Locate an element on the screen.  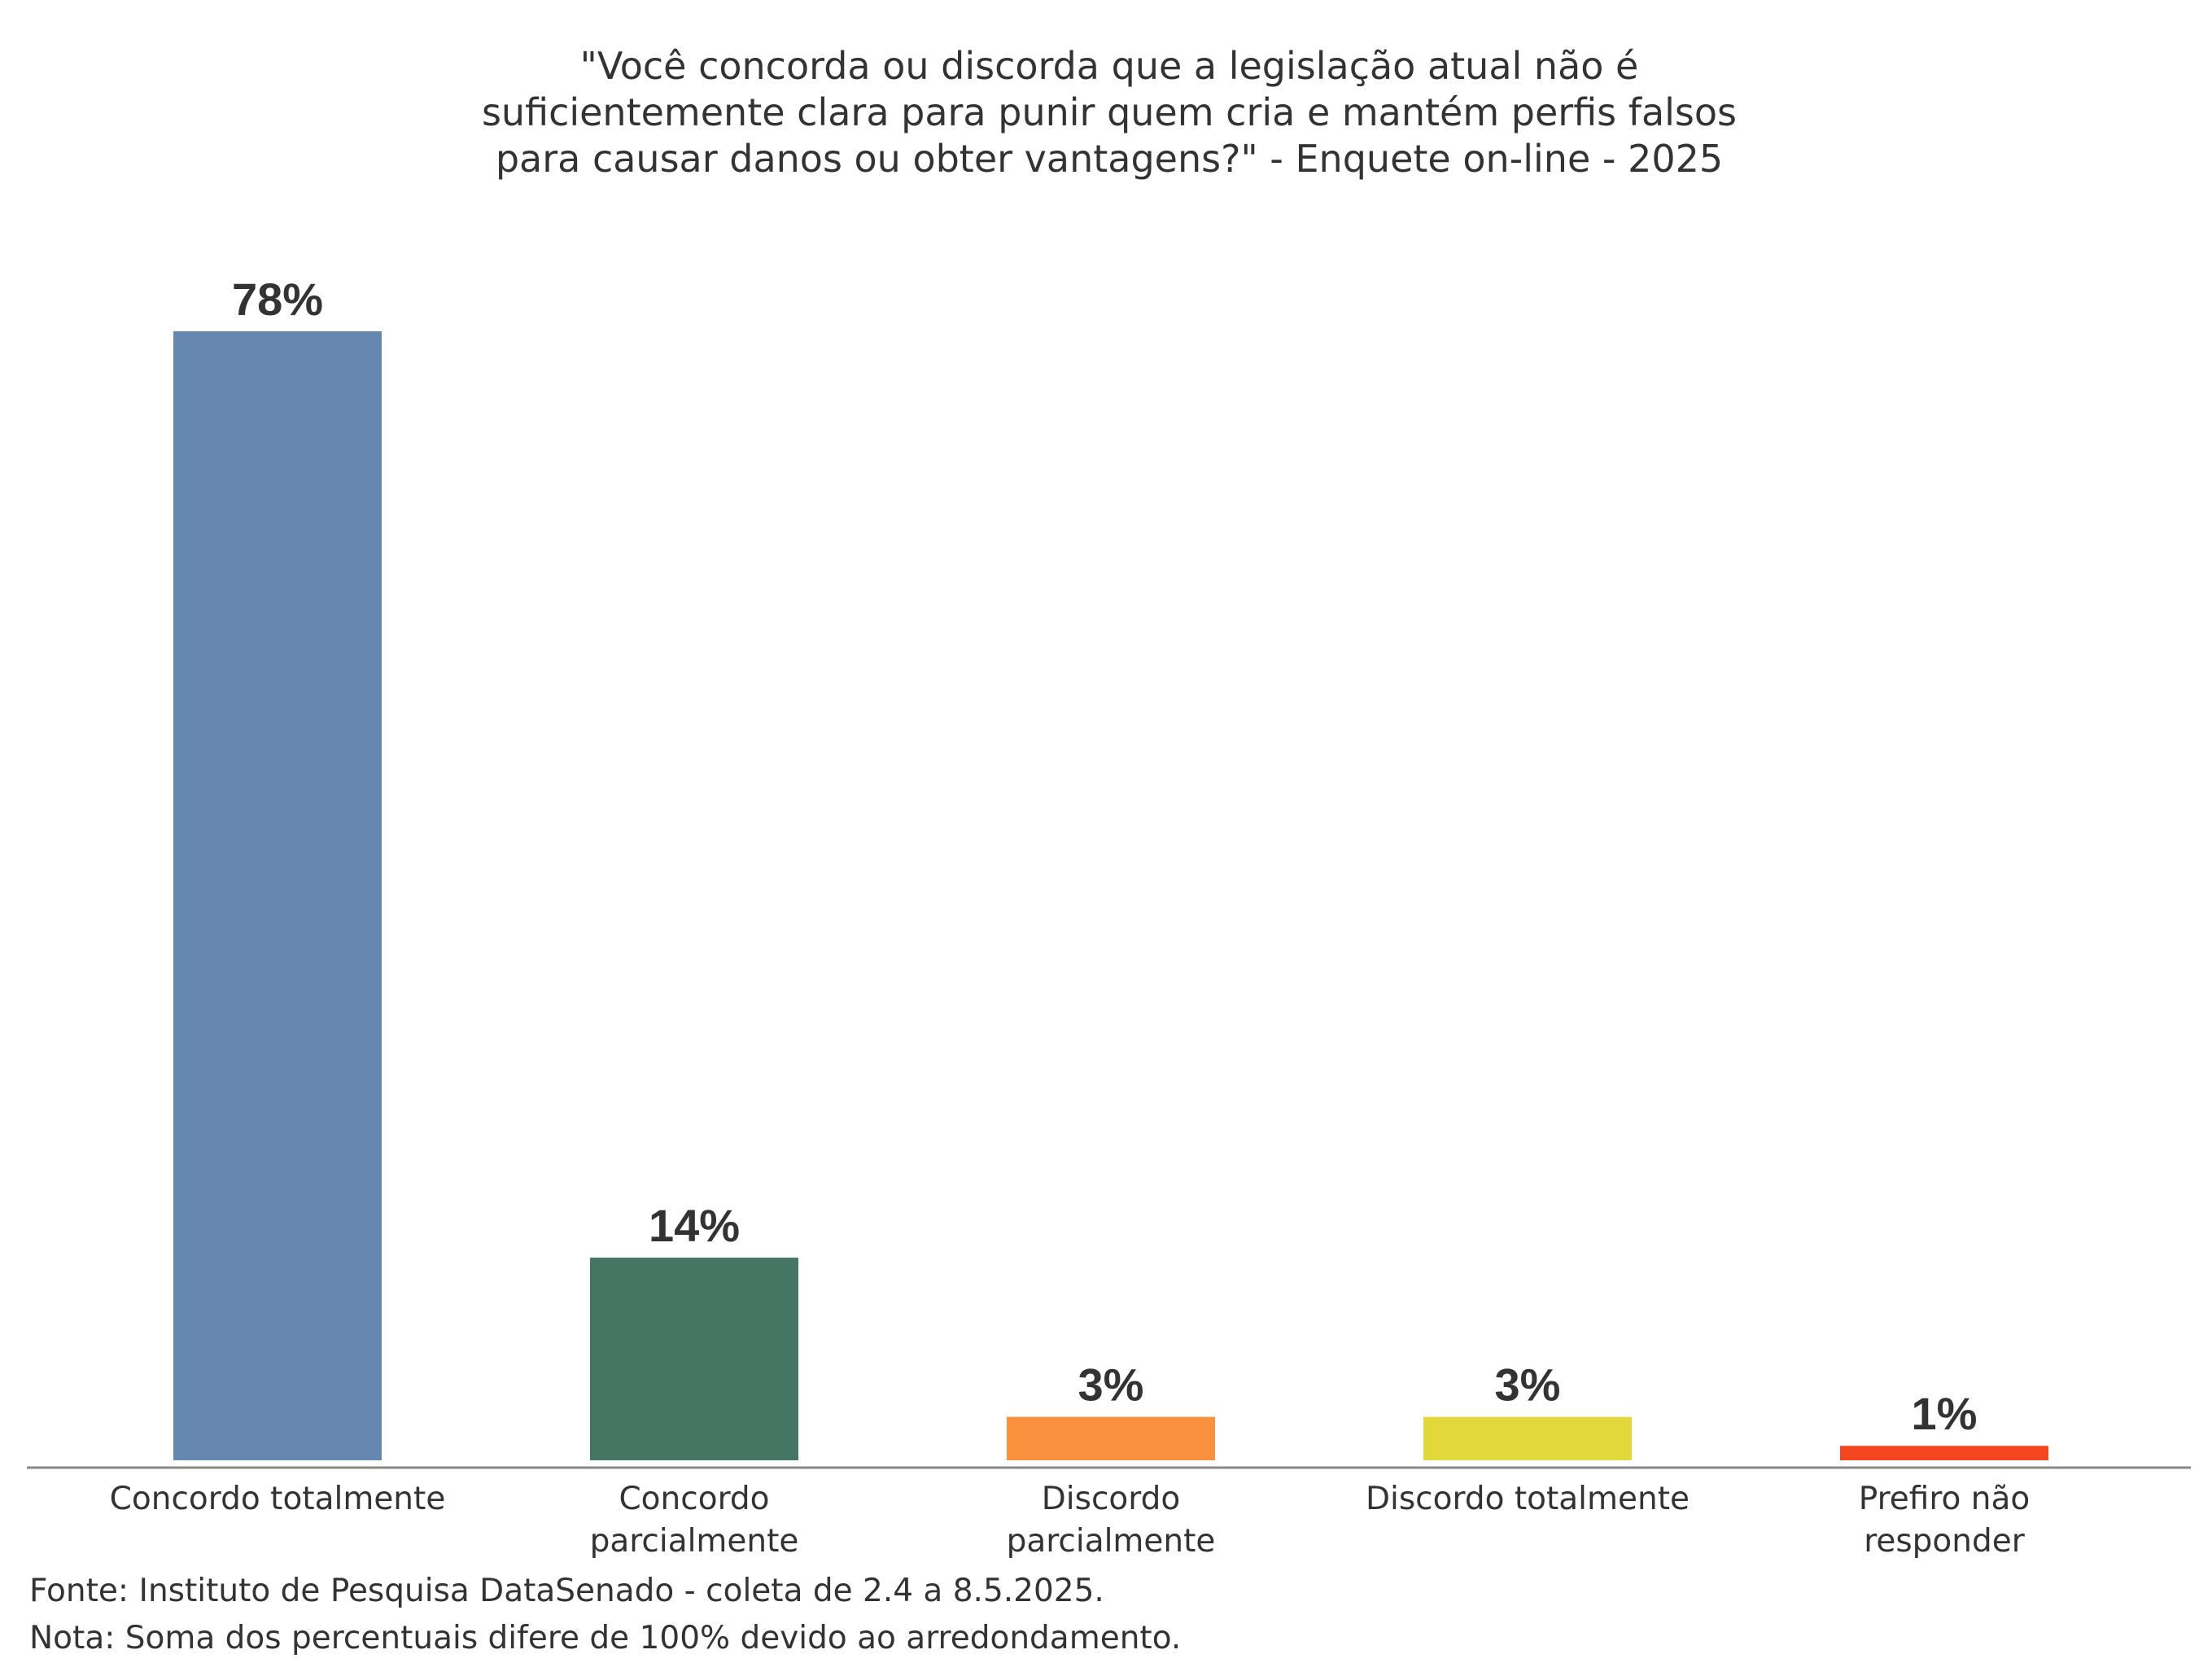
x-tick-label: Discordo totalmente is located at coordinates (1528, 1499).